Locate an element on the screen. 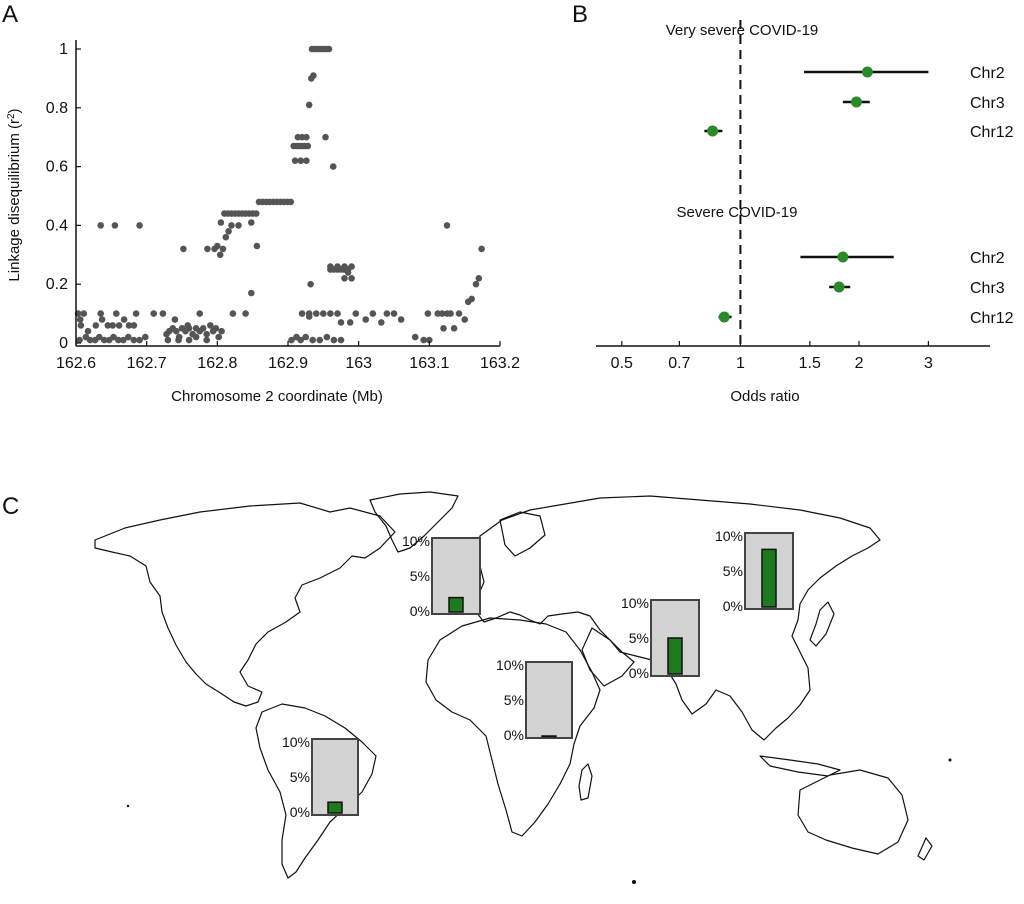  row-label: Chr3 is located at coordinates (987, 288).